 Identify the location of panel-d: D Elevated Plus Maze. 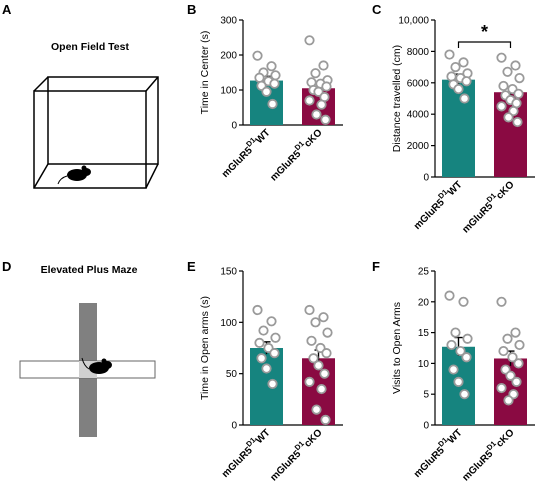
(79, 348).